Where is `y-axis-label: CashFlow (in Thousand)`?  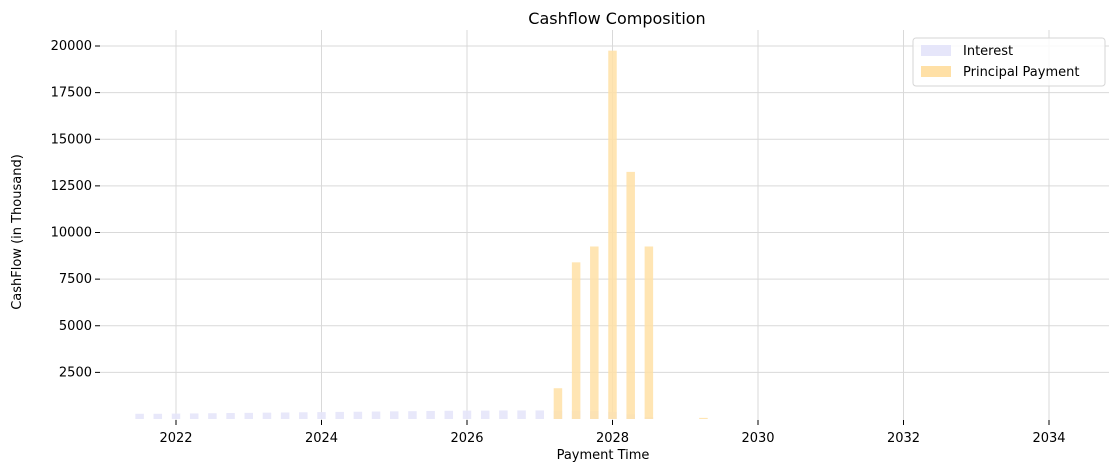
y-axis-label: CashFlow (in Thousand) is located at coordinates (17, 232).